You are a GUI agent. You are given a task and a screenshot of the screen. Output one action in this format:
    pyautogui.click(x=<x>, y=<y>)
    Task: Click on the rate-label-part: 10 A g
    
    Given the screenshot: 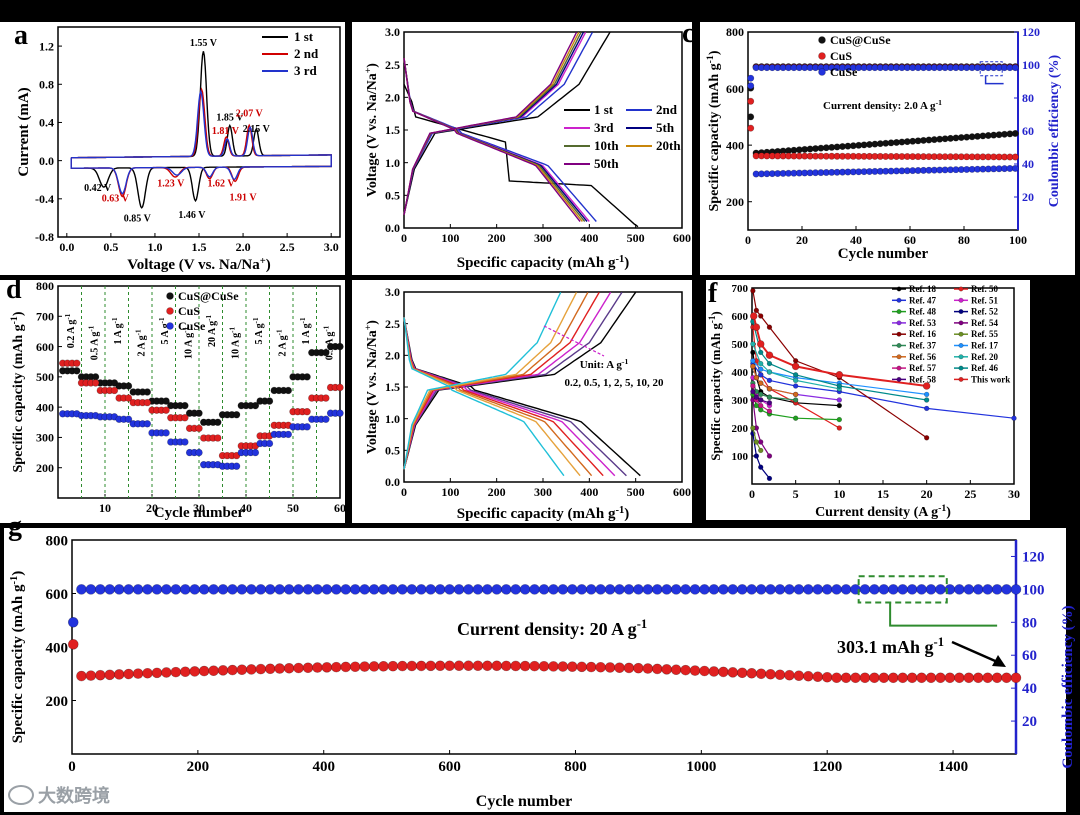 What is the action you would take?
    pyautogui.click(x=188, y=346)
    